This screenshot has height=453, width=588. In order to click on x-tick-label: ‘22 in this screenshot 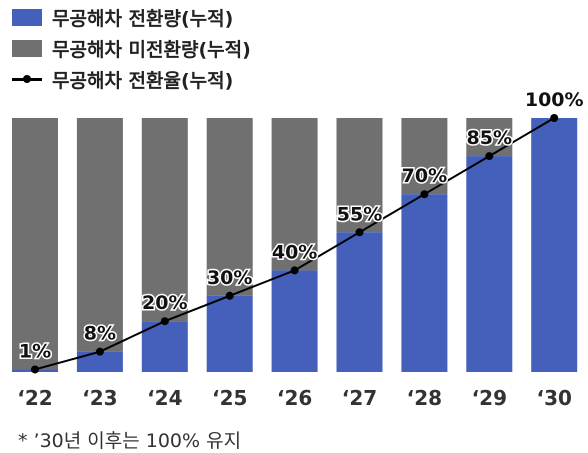, I will do `click(34, 398)`.